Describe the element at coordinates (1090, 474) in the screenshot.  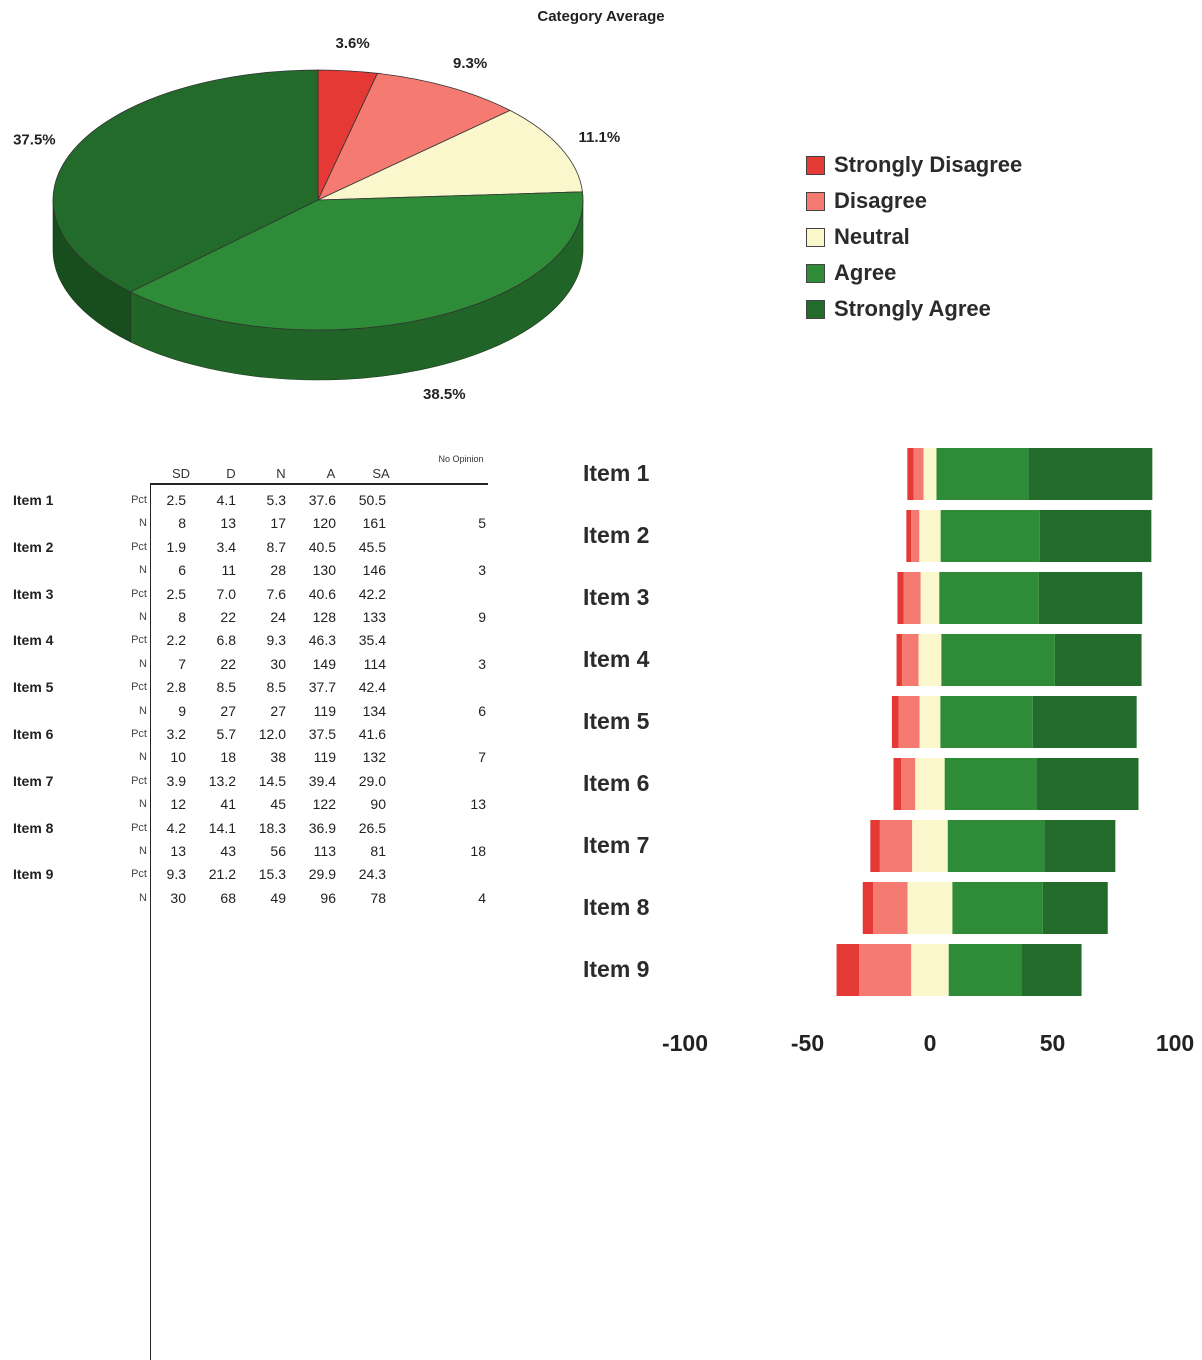
I see `bar-item-1-strongly-agree` at that location.